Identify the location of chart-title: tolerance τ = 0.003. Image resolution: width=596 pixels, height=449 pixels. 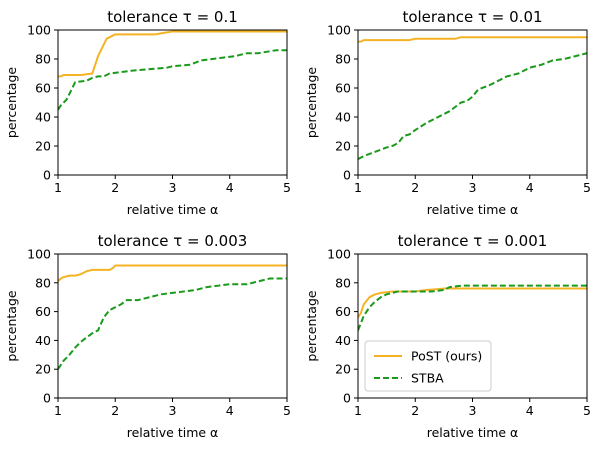
(173, 241).